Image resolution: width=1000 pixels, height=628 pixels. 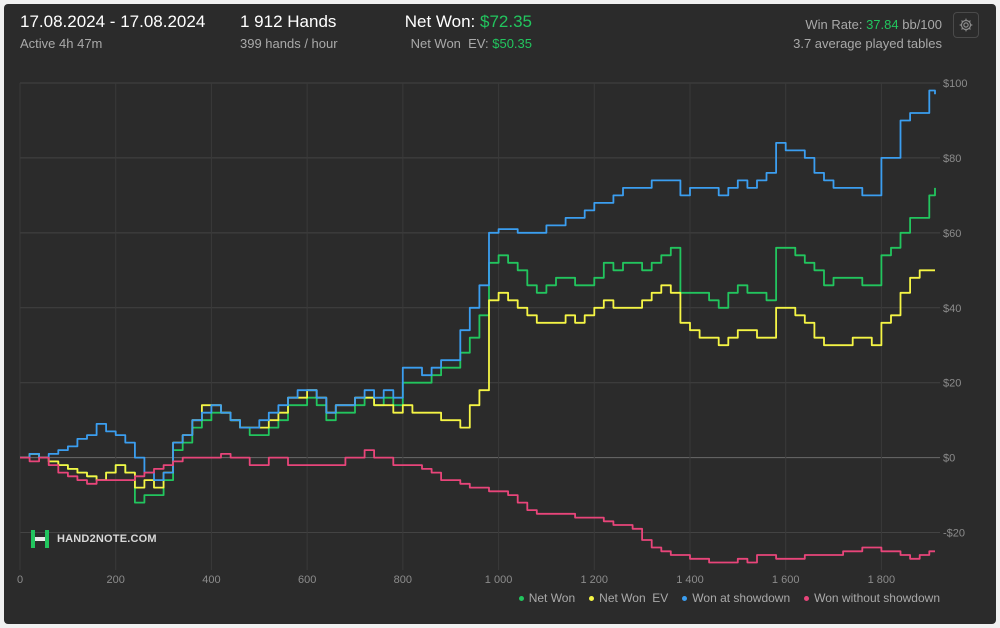 I want to click on date-range: 17.08.2024 - 17.08.2024, so click(x=113, y=21).